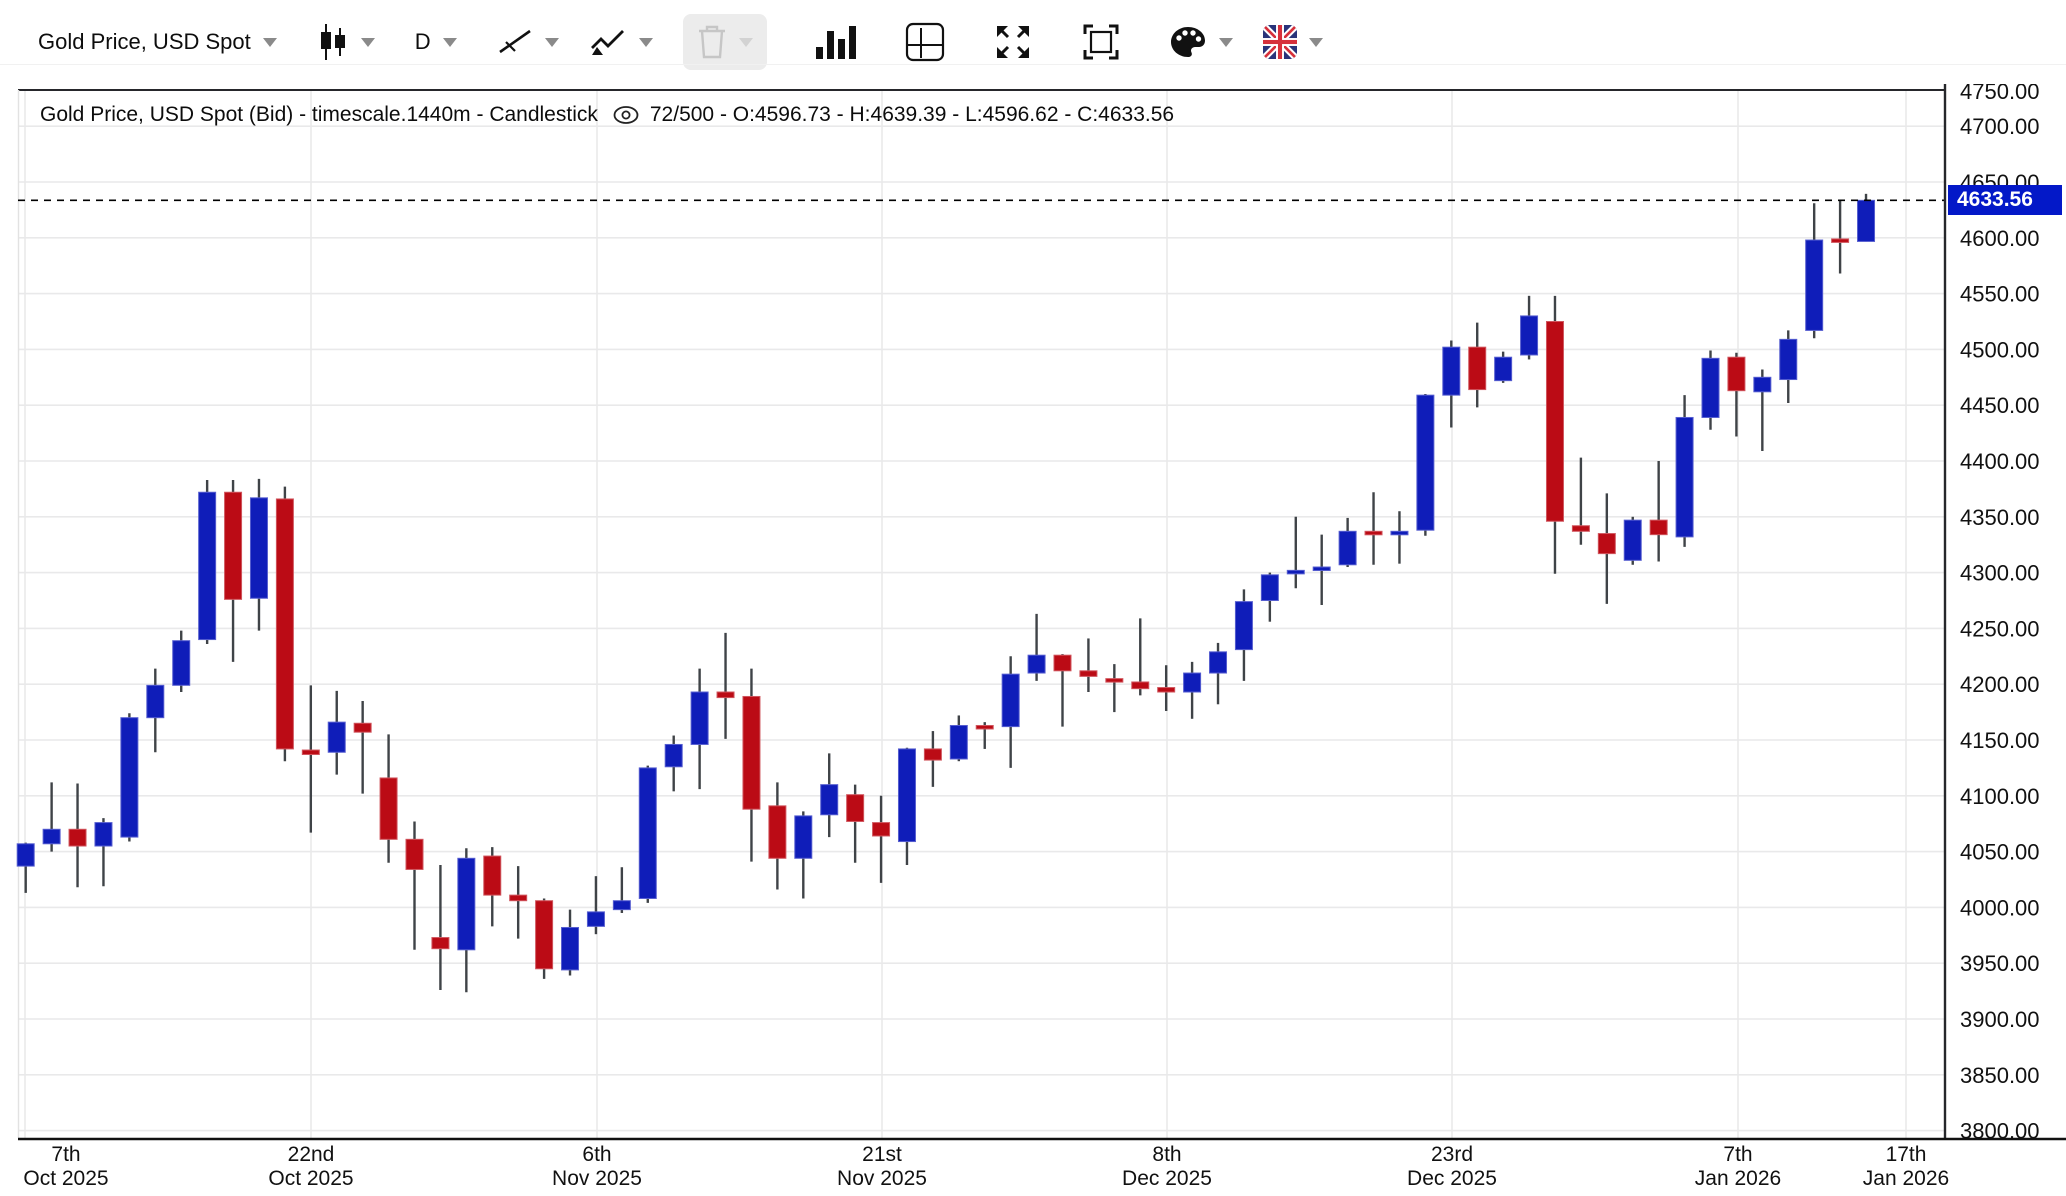 The width and height of the screenshot is (2066, 1196). What do you see at coordinates (1187, 42) in the screenshot?
I see `palette-icon` at bounding box center [1187, 42].